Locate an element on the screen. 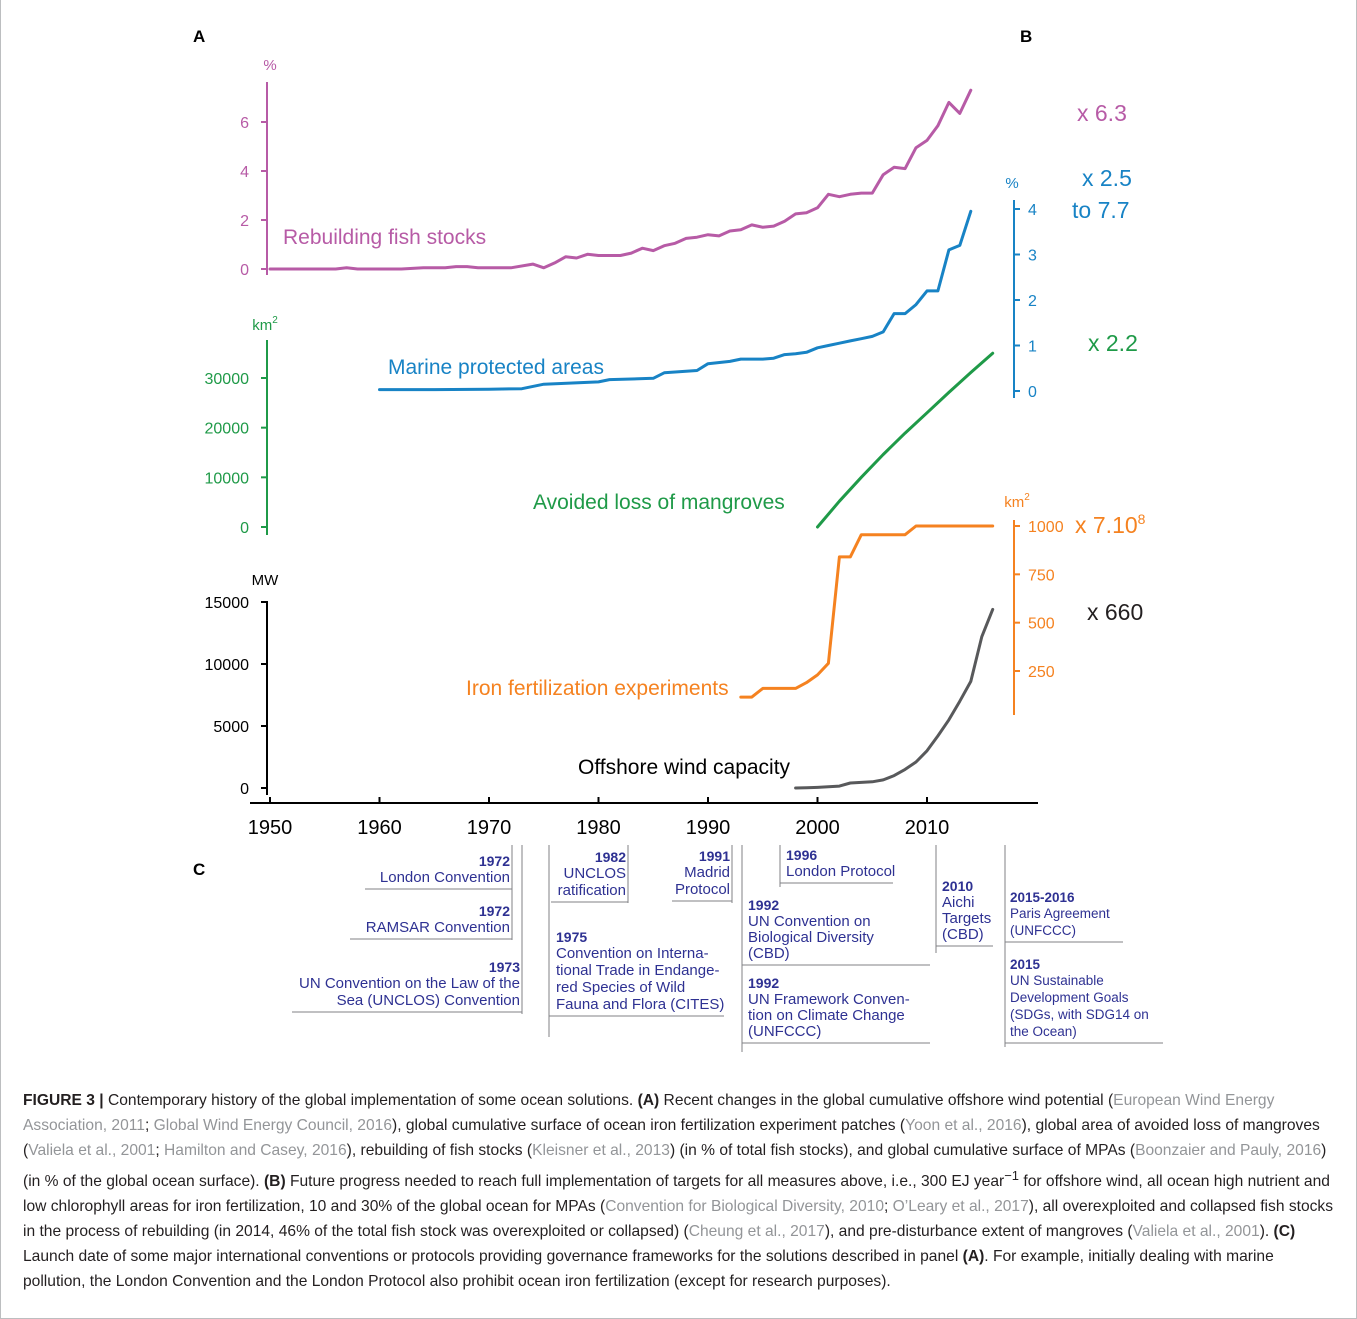 The image size is (1357, 1319). marine-protected-areas-tick-label: 2 is located at coordinates (1032, 301).